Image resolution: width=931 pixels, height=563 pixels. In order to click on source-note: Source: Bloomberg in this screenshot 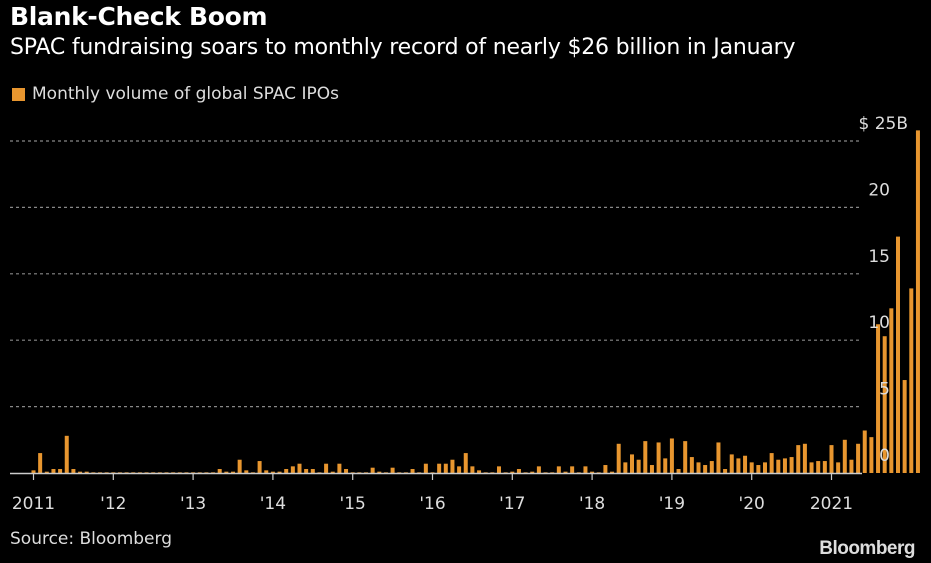, I will do `click(91, 539)`.